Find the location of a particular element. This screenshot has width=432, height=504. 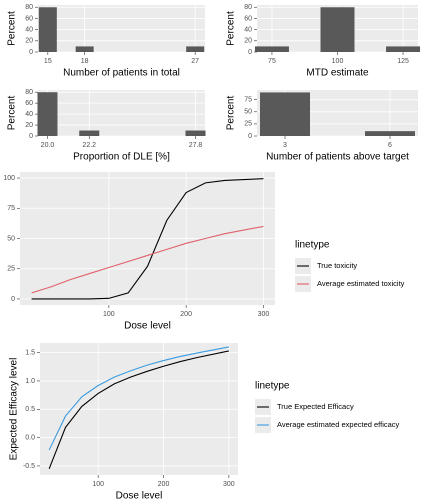

x-axis-title: Proportion of DLE [%] is located at coordinates (121, 157).